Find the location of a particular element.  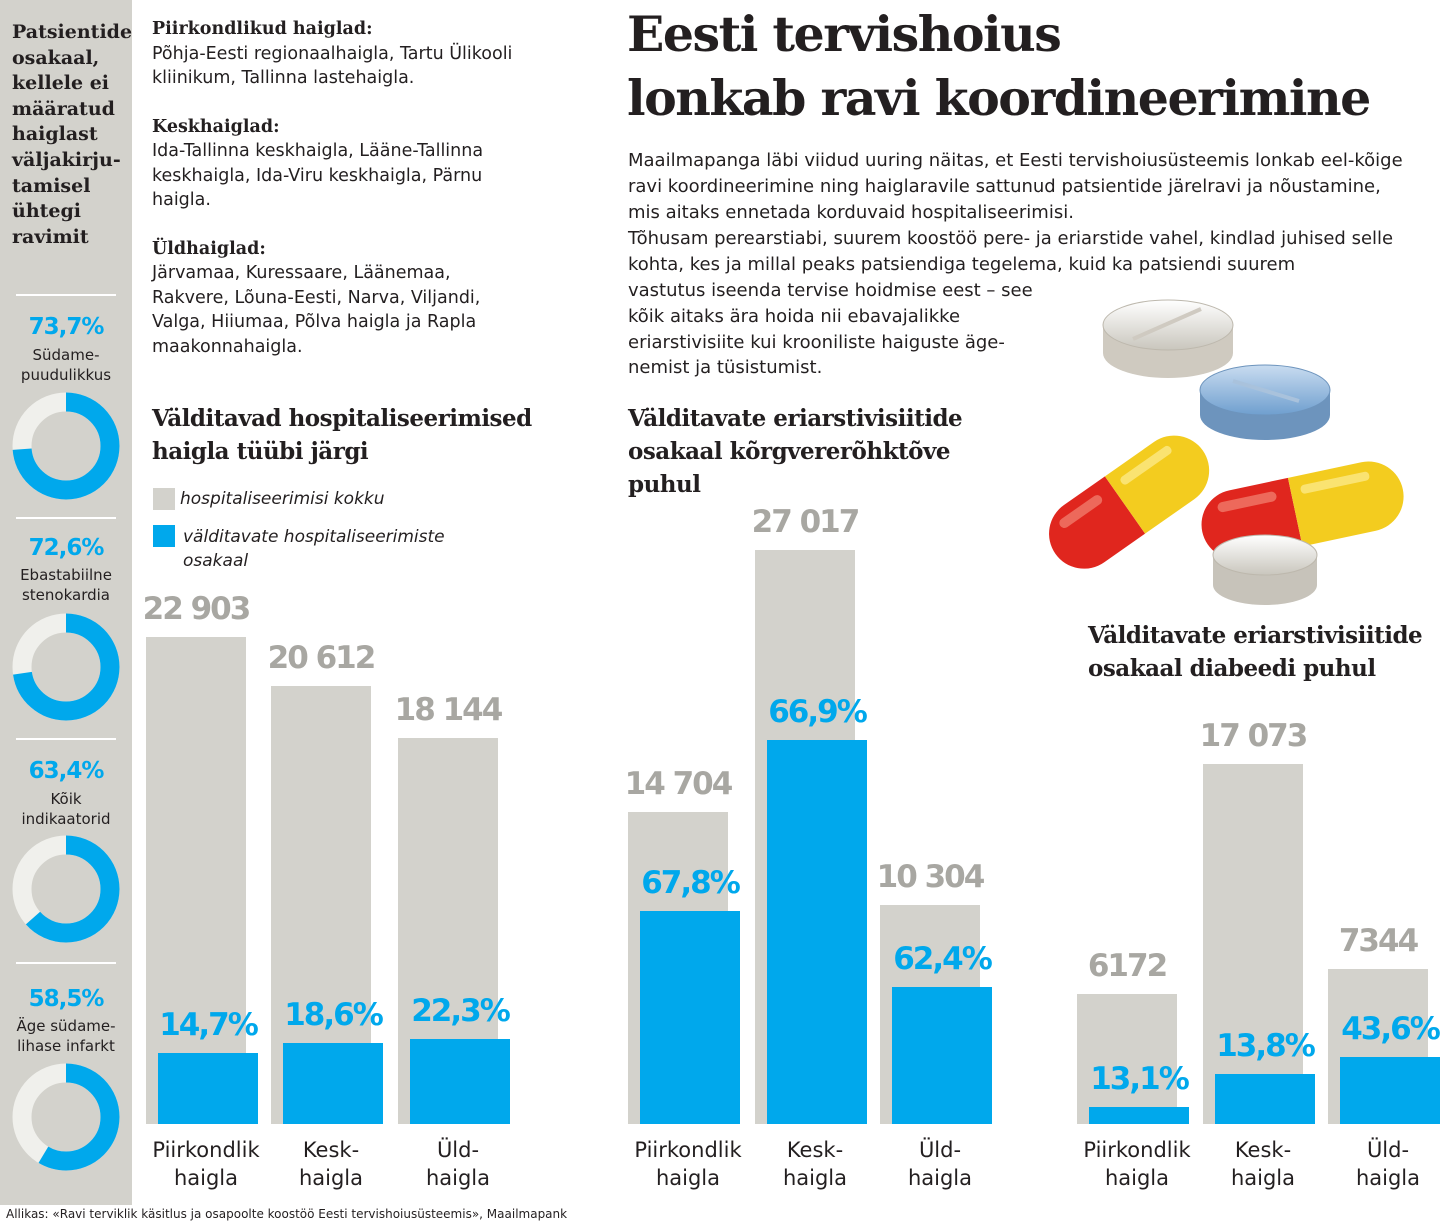

legend-share-label: välditavate hospitaliseerimiste osakaal is located at coordinates (314, 549).